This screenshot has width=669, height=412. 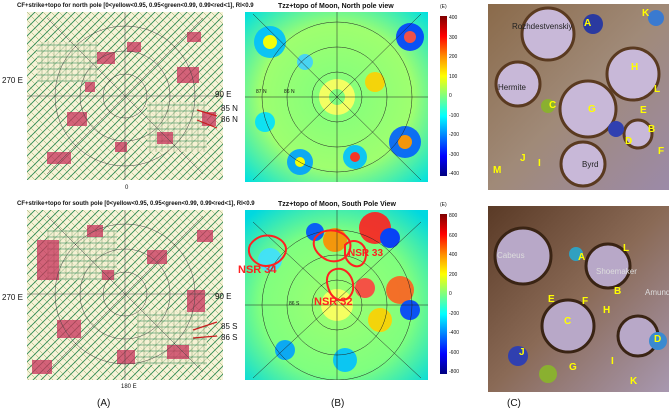 I want to click on nsr-32-label: NSR 32, so click(x=333, y=302).